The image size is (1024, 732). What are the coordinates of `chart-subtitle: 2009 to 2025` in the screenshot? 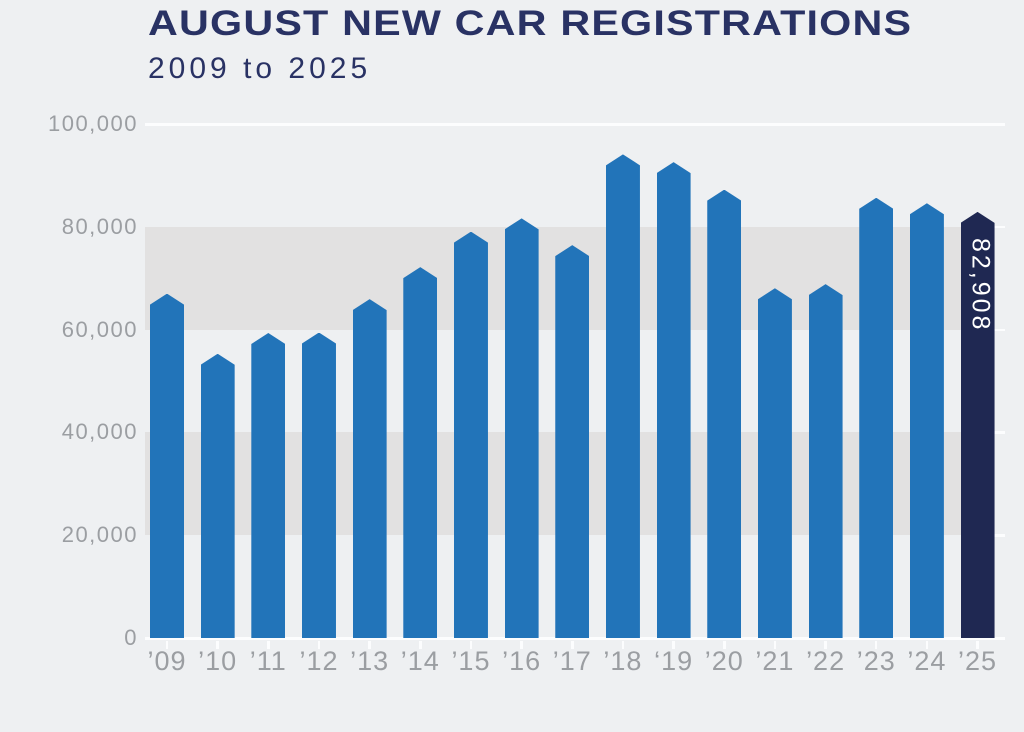 It's located at (260, 68).